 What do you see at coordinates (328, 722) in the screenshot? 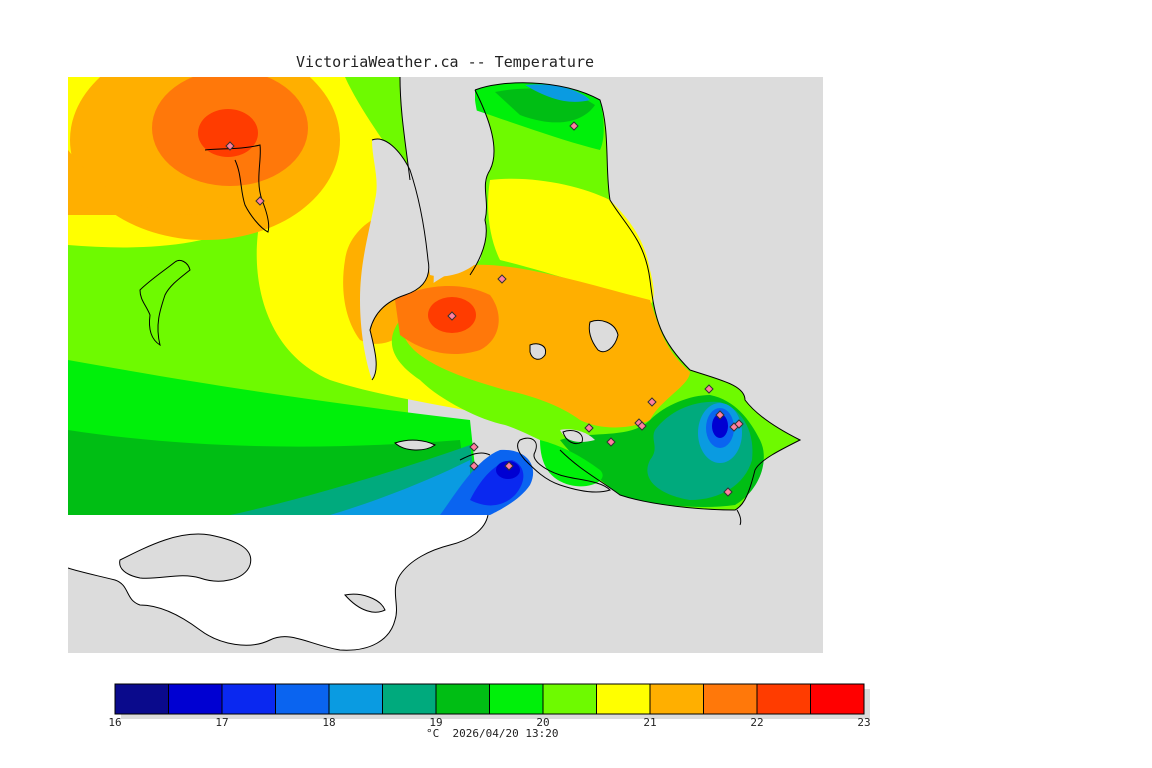
I see `legend-tick-label: 18` at bounding box center [328, 722].